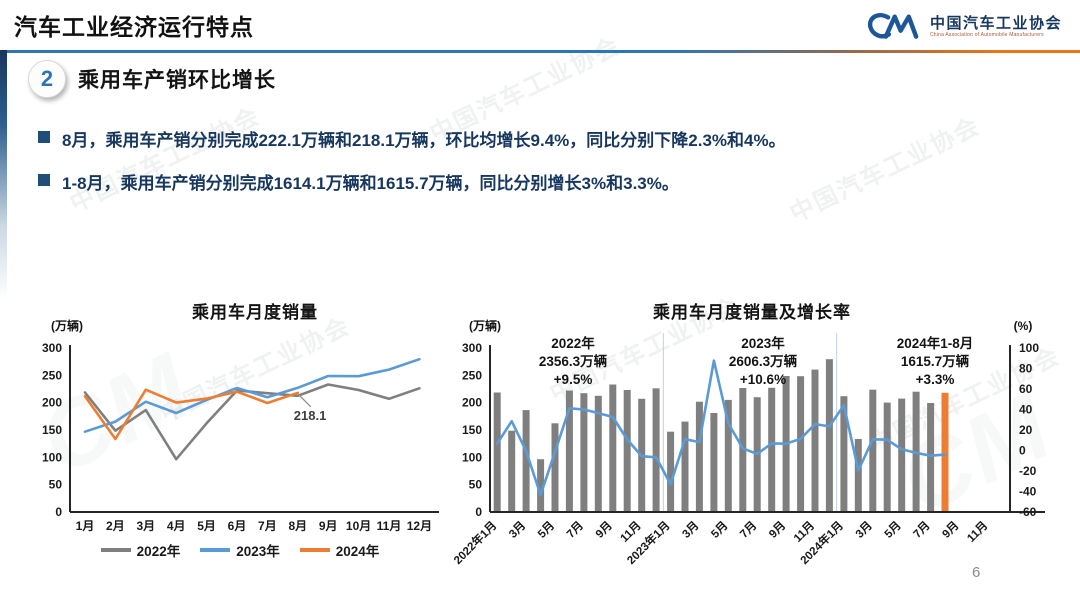 This screenshot has width=1080, height=607. I want to click on y-tick-label-right: 80, so click(1026, 369).